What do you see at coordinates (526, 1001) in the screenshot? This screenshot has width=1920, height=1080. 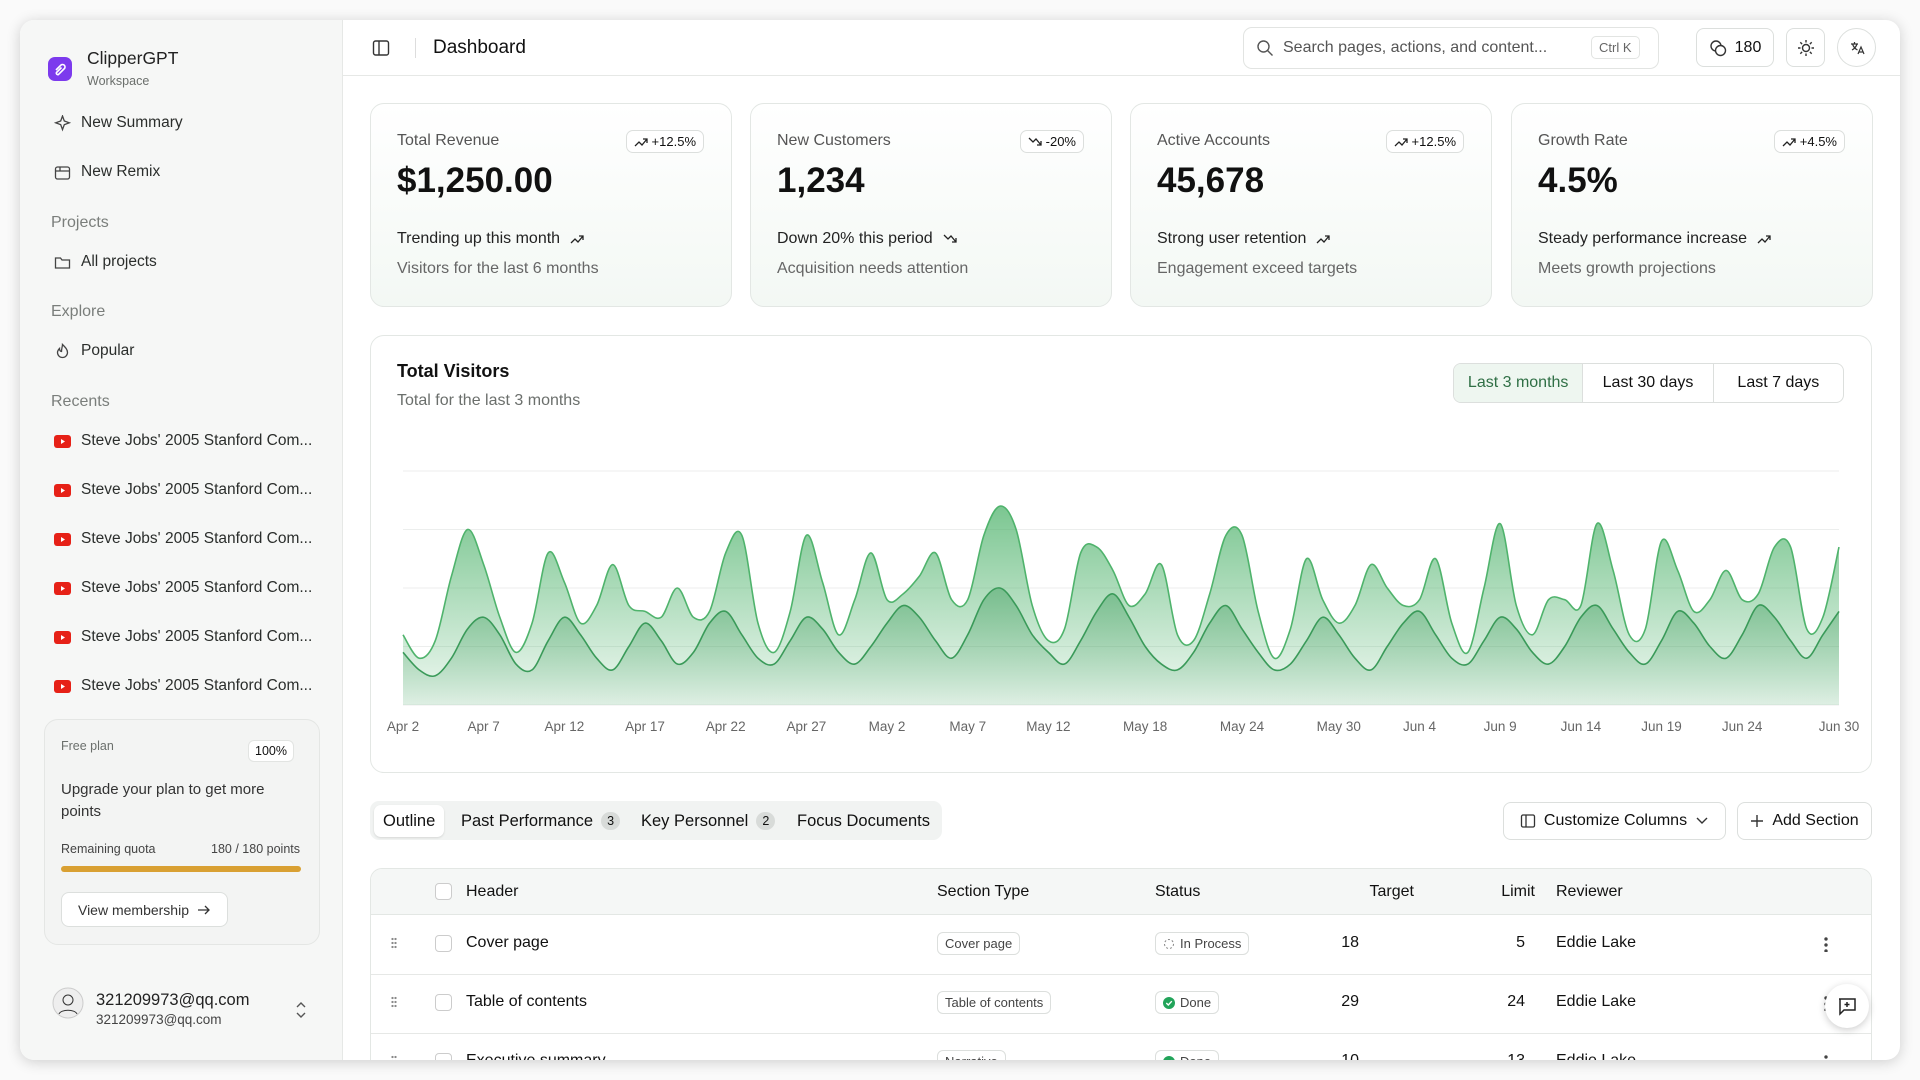 I see `cell-header: Table of contents` at bounding box center [526, 1001].